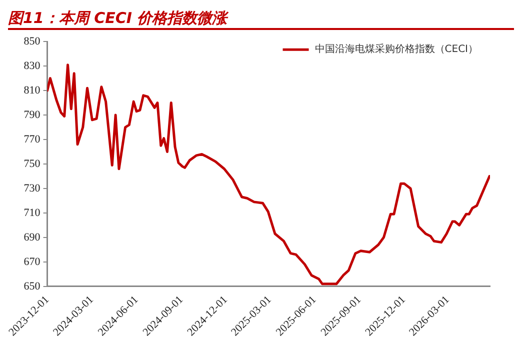 The image size is (522, 357). Describe the element at coordinates (32, 237) in the screenshot. I see `y-tick-label: 690` at that location.